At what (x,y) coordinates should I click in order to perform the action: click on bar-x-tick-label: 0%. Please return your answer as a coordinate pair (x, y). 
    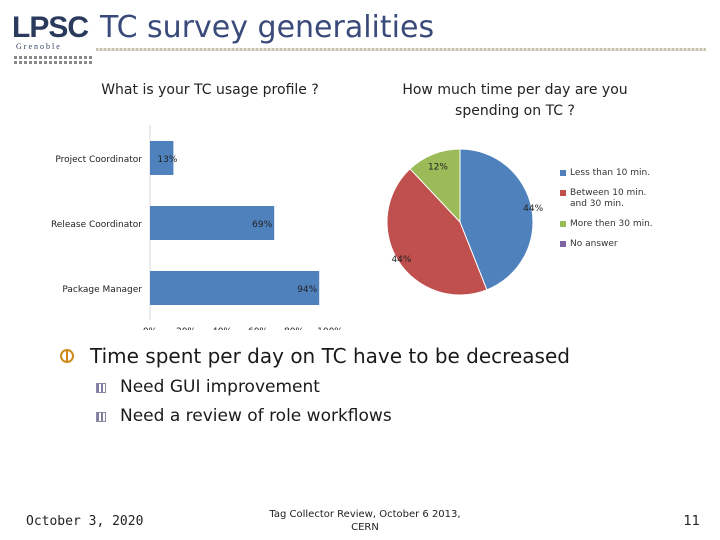
    Looking at the image, I should click on (150, 328).